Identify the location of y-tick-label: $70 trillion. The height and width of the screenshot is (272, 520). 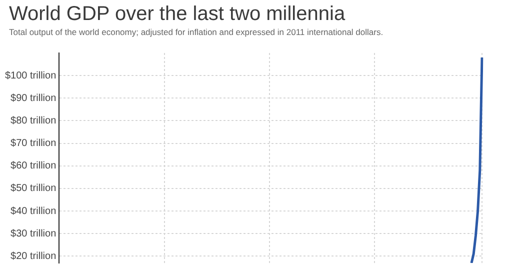
(33, 144).